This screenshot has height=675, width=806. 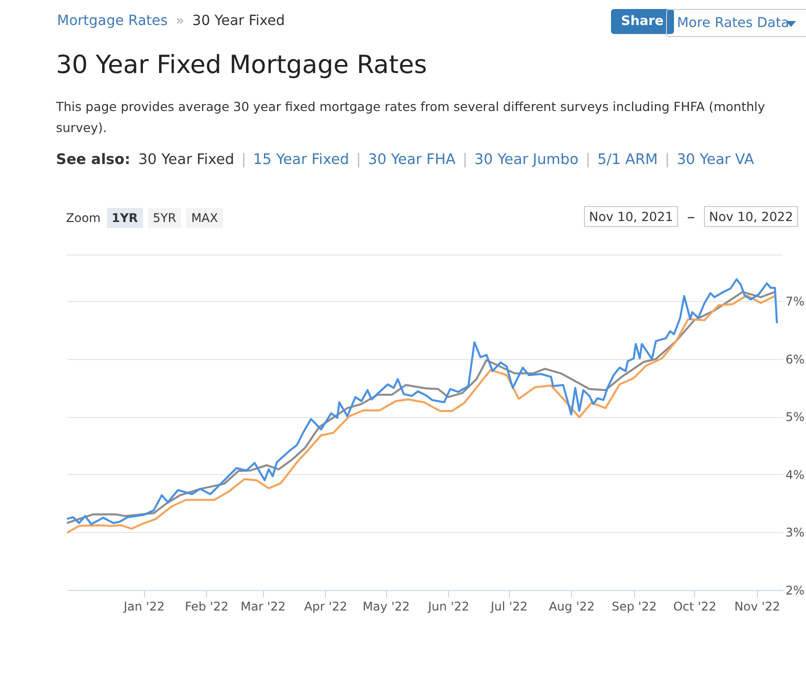 What do you see at coordinates (326, 607) in the screenshot?
I see `x-tick-label: Apr '22` at bounding box center [326, 607].